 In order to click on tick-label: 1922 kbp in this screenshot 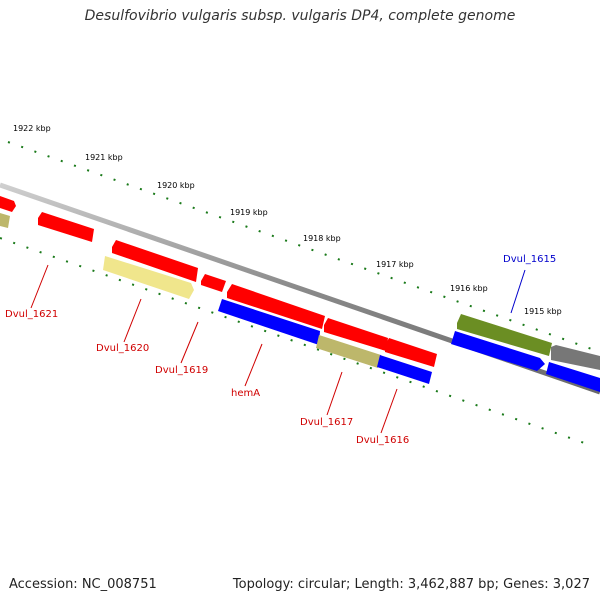, I will do `click(32, 128)`.